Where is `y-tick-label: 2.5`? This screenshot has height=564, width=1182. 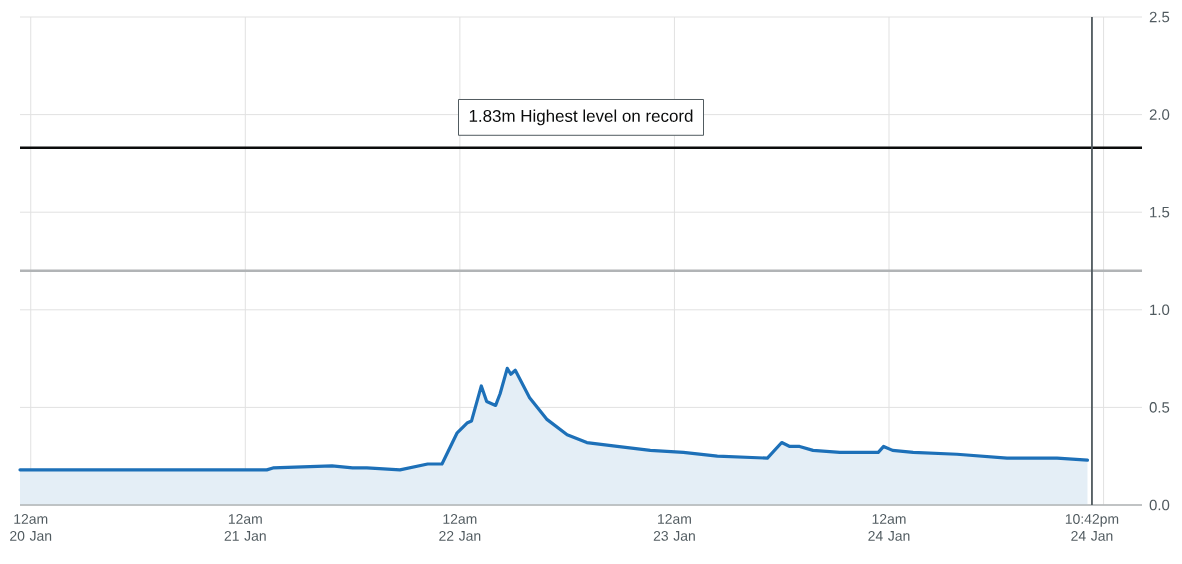
y-tick-label: 2.5 is located at coordinates (1159, 17).